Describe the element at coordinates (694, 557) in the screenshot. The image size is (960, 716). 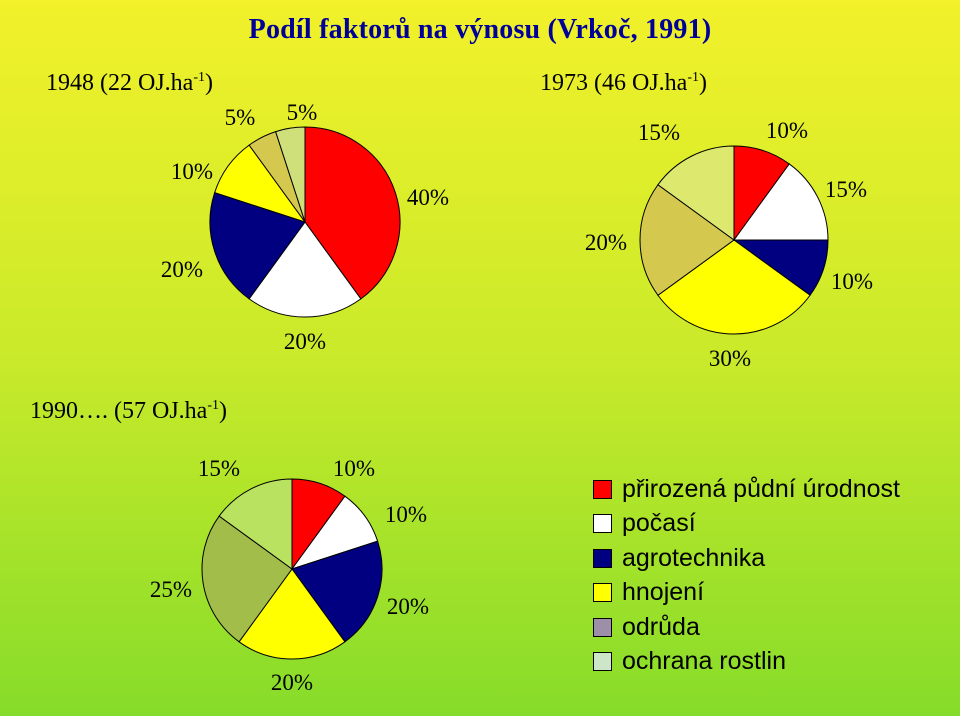
I see `legend-label: agrotechnika` at that location.